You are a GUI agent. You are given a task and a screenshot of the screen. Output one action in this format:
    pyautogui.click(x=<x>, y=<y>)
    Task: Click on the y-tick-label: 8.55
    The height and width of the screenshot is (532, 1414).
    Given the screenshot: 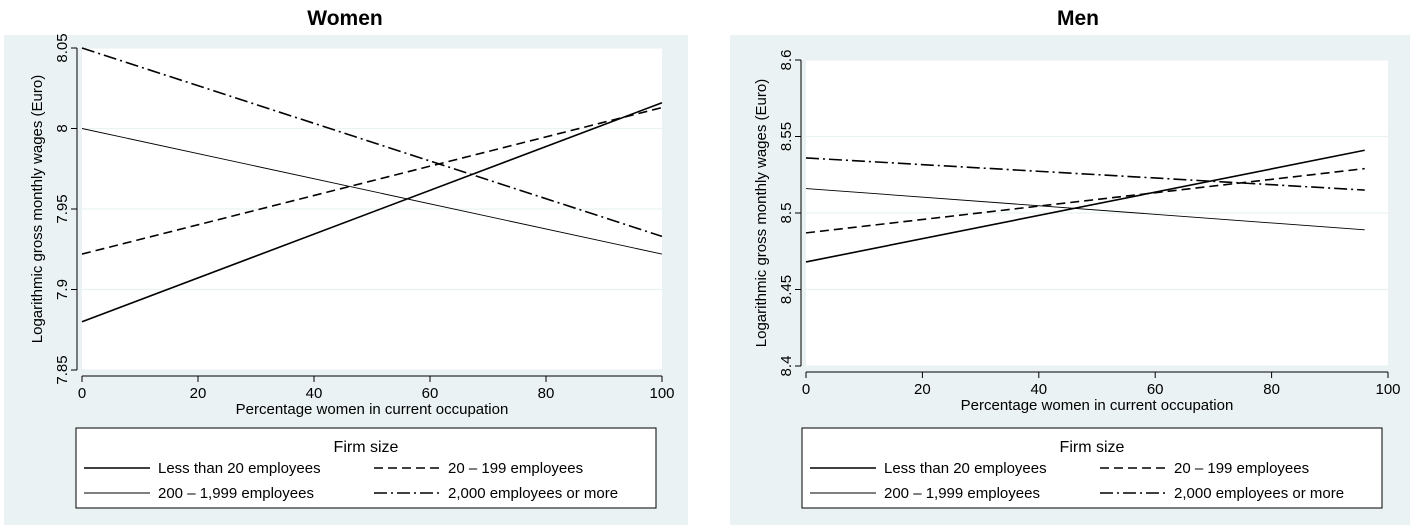 What is the action you would take?
    pyautogui.click(x=786, y=136)
    